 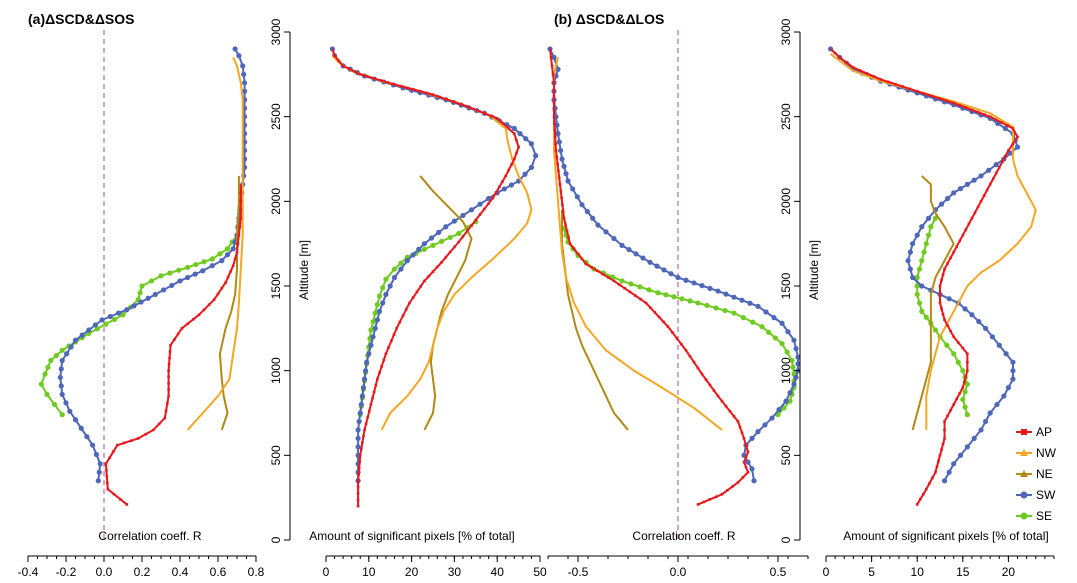 I want to click on y-tick-label: 1500, so click(x=276, y=285).